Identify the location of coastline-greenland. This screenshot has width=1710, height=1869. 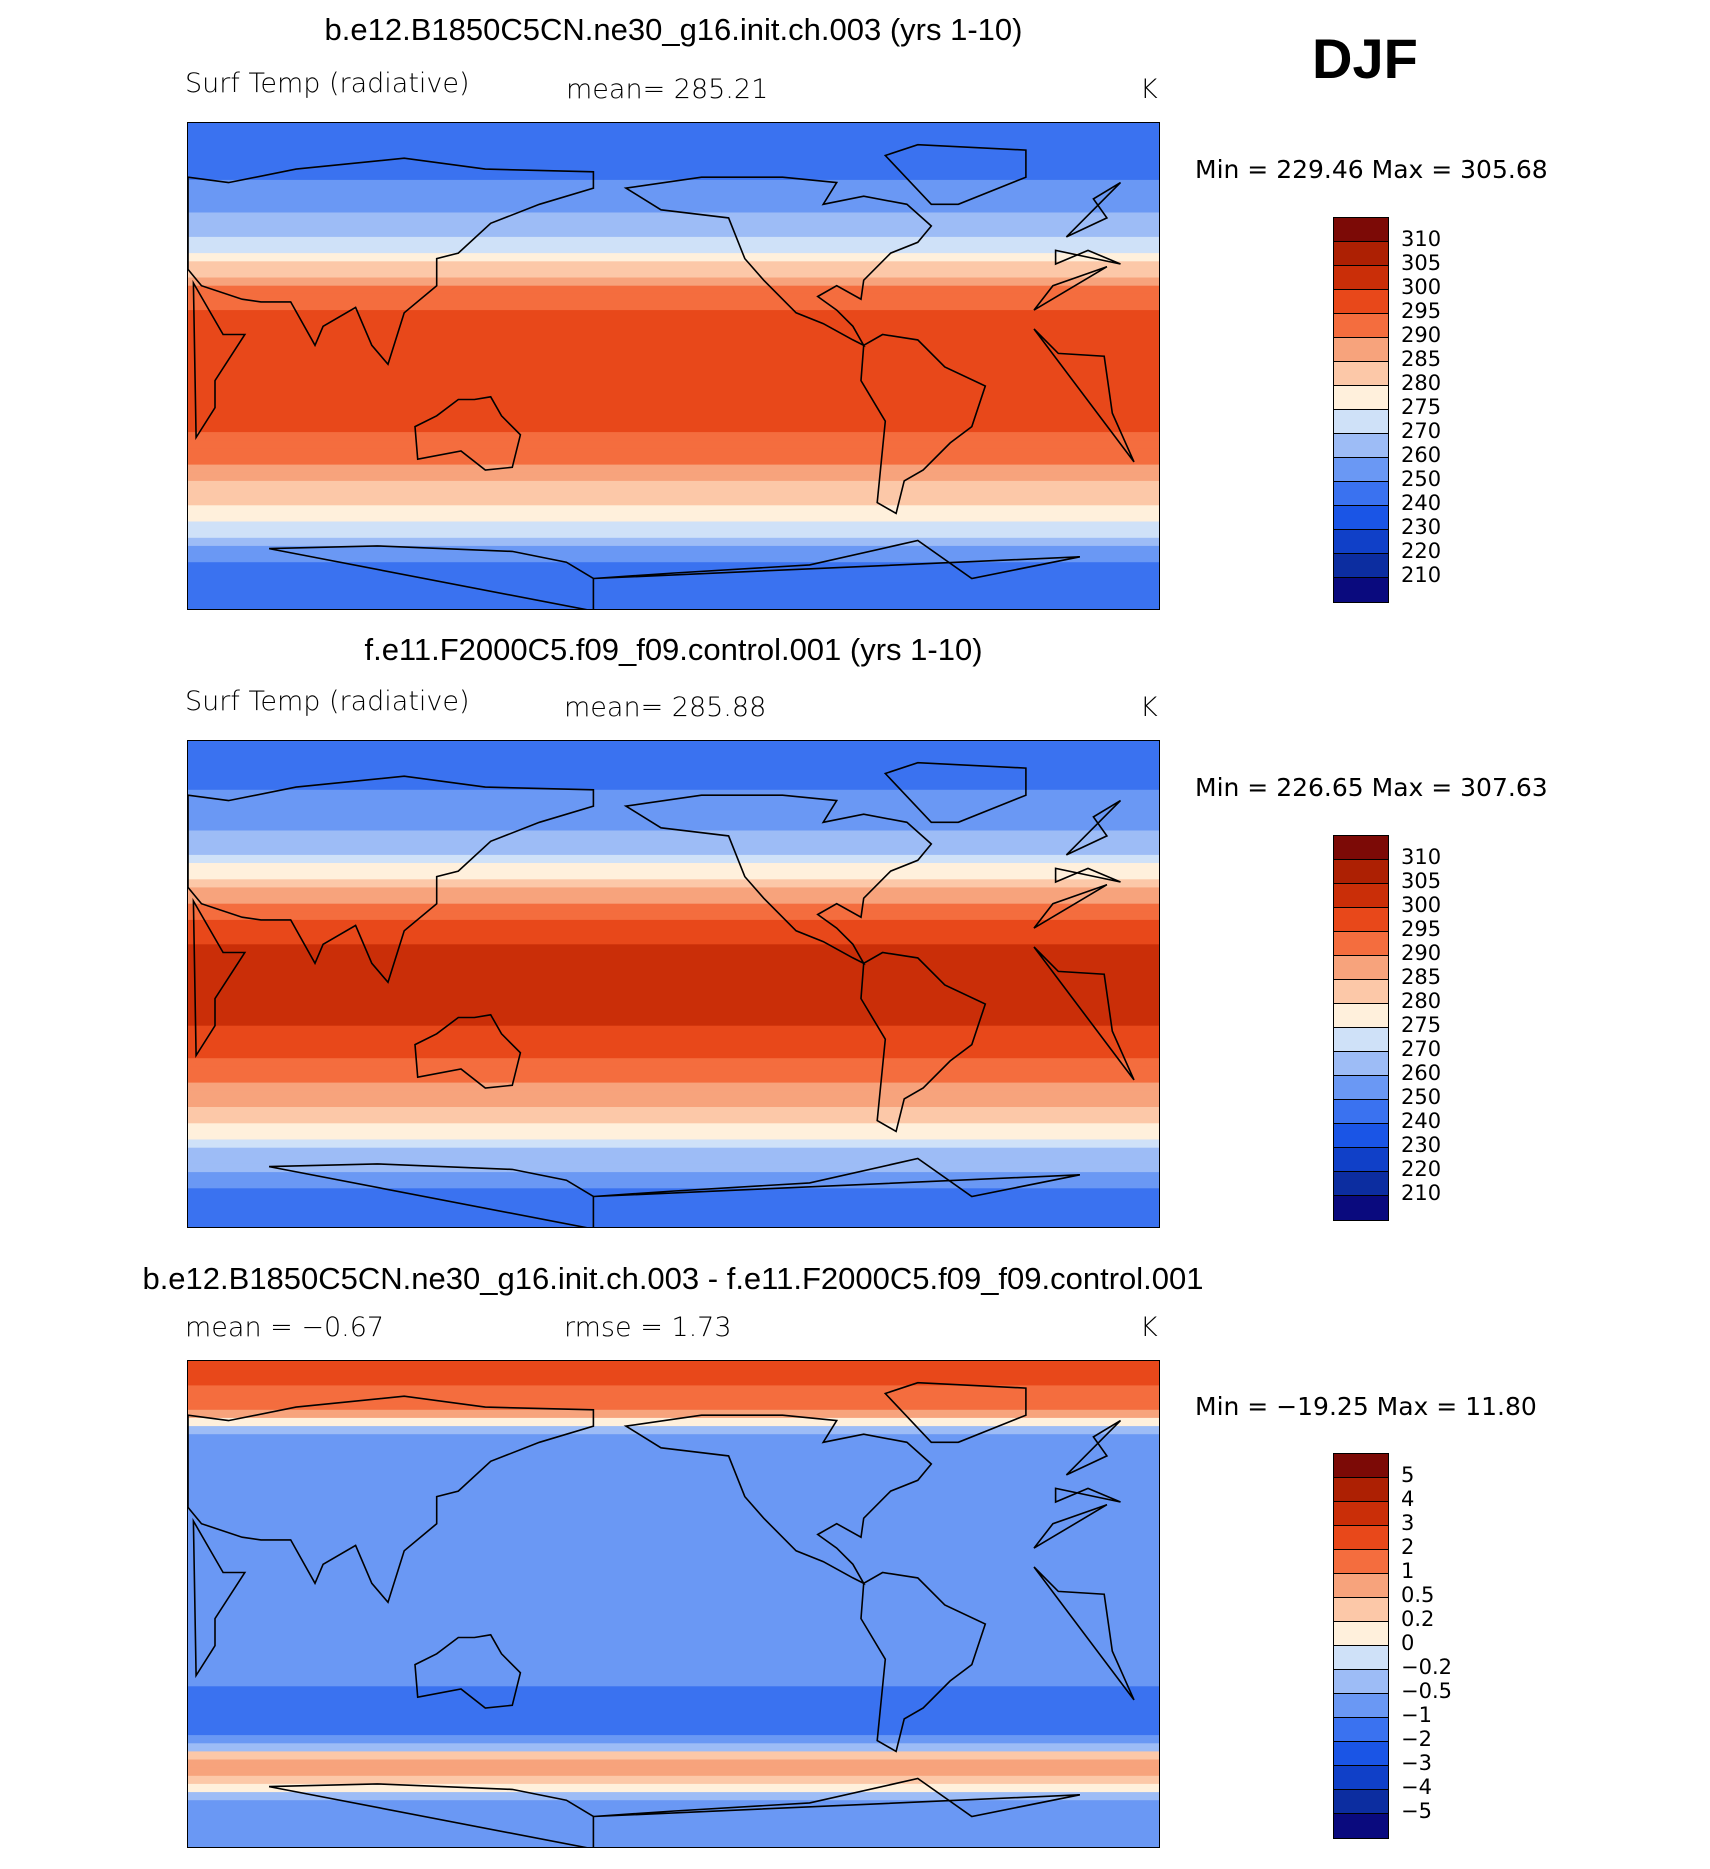
(955, 174).